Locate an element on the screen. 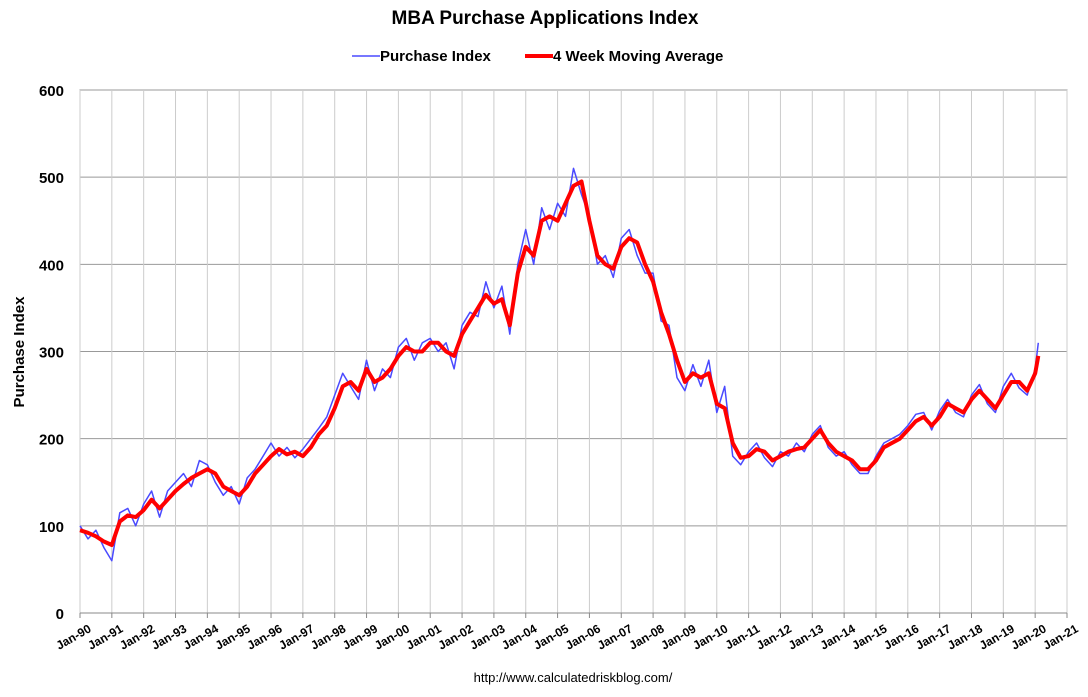  x-tick-label: Jan-20 is located at coordinates (1029, 636).